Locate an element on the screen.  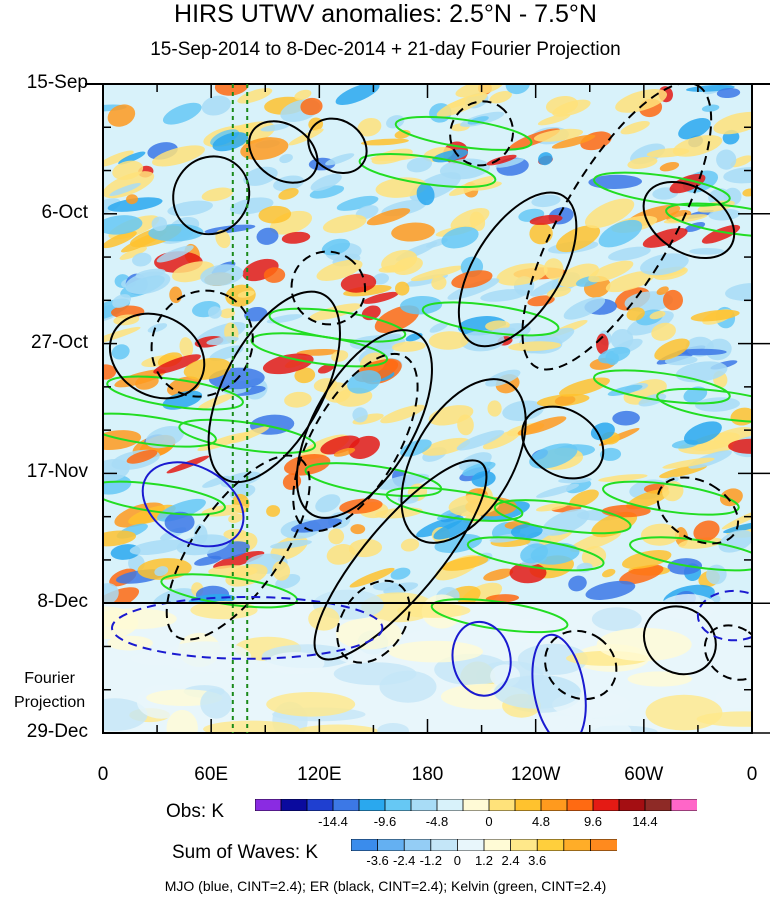
colorbar-tick-label: -3.6 is located at coordinates (377, 860).